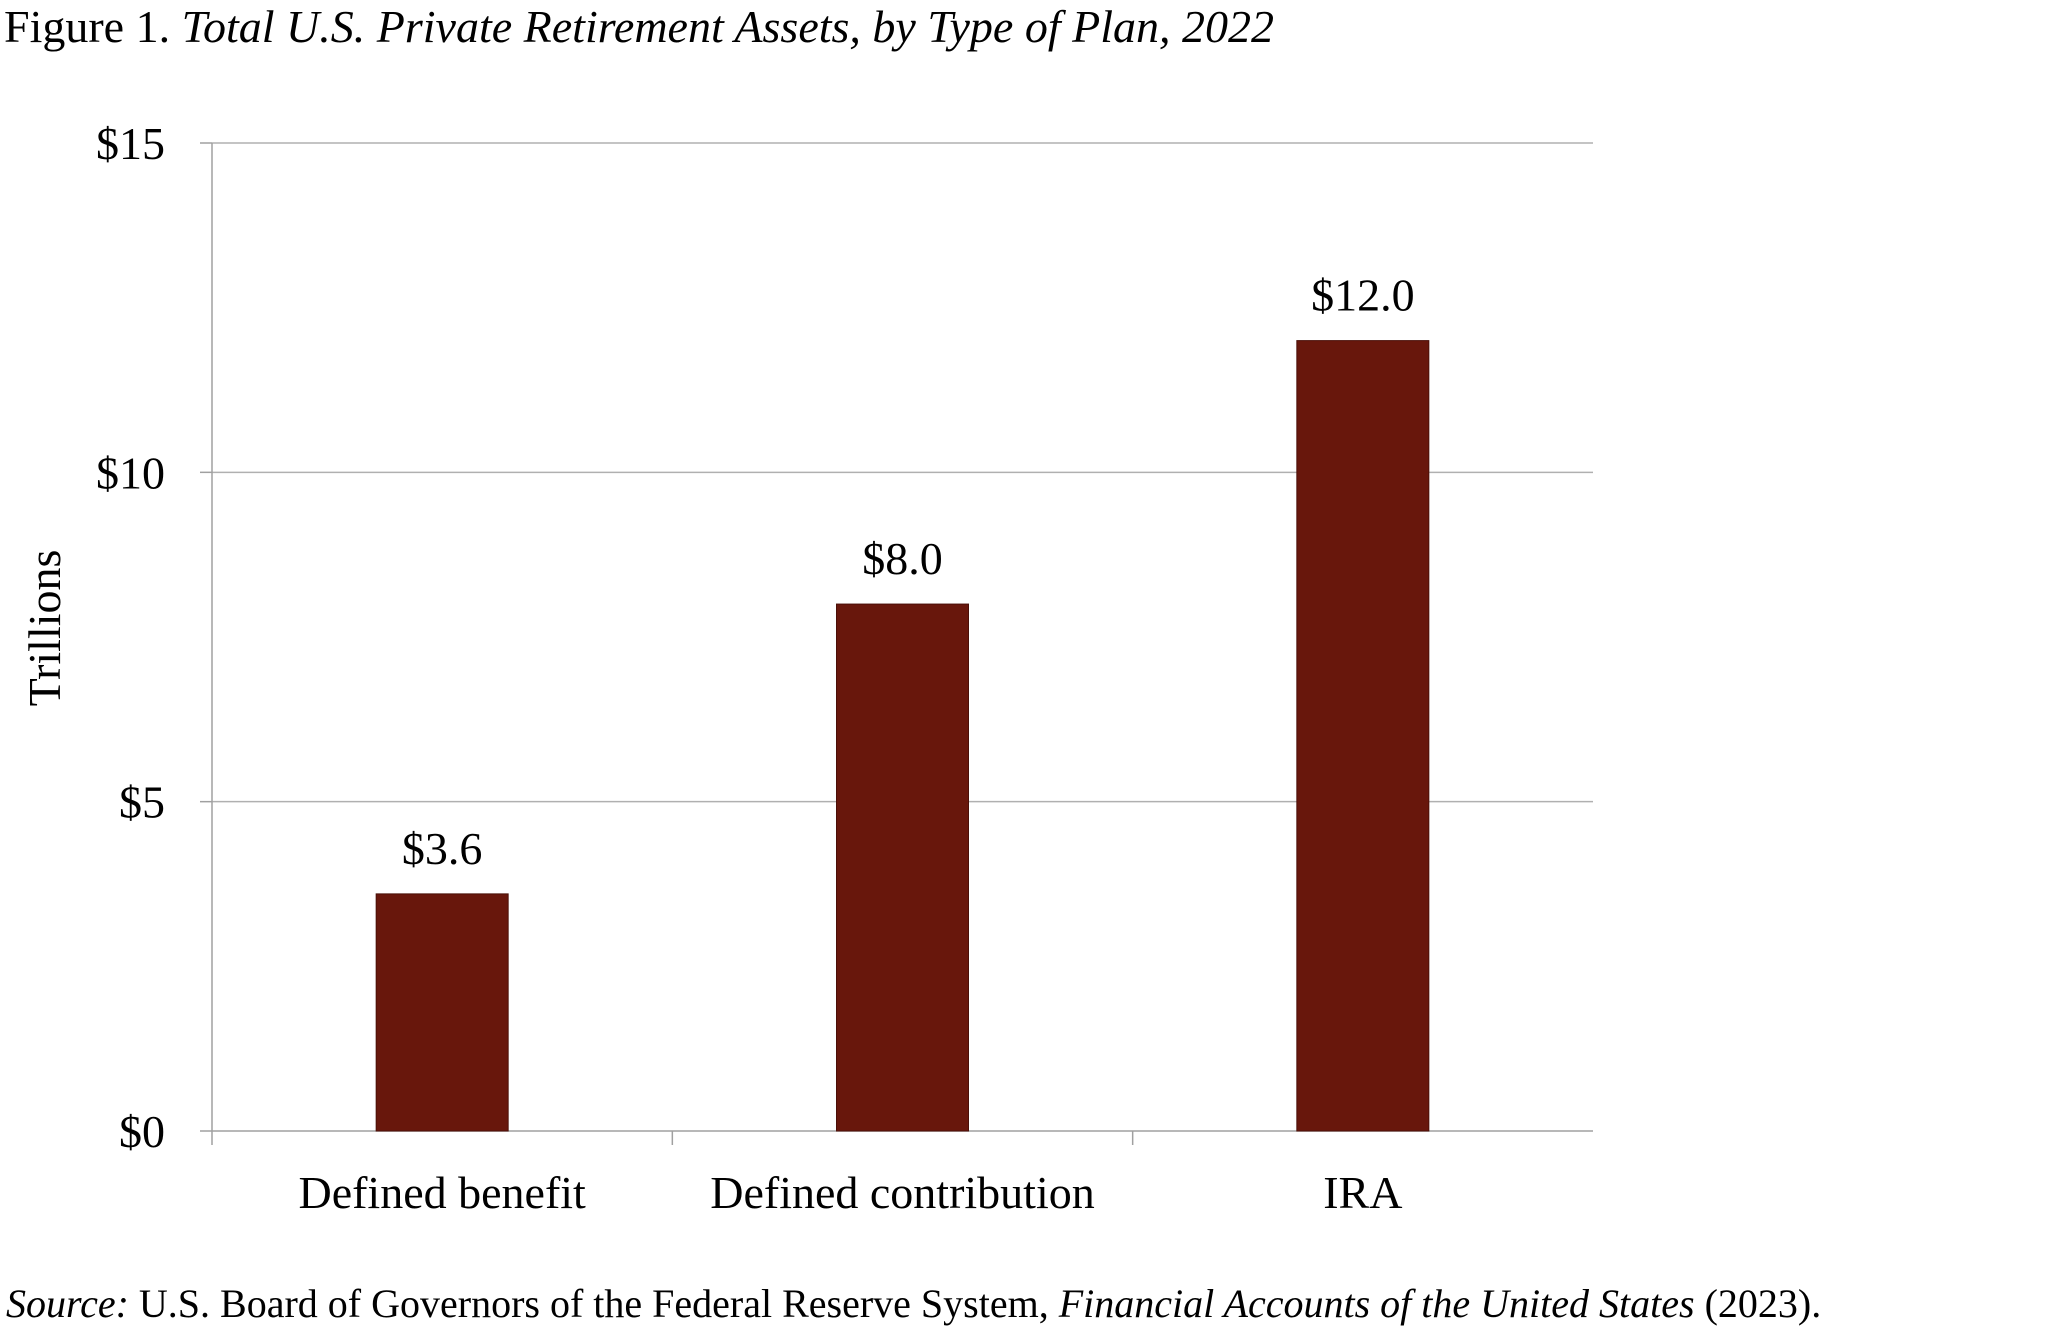 Image resolution: width=2048 pixels, height=1327 pixels. What do you see at coordinates (902, 1192) in the screenshot?
I see `x-tick-label: Defined contribution` at bounding box center [902, 1192].